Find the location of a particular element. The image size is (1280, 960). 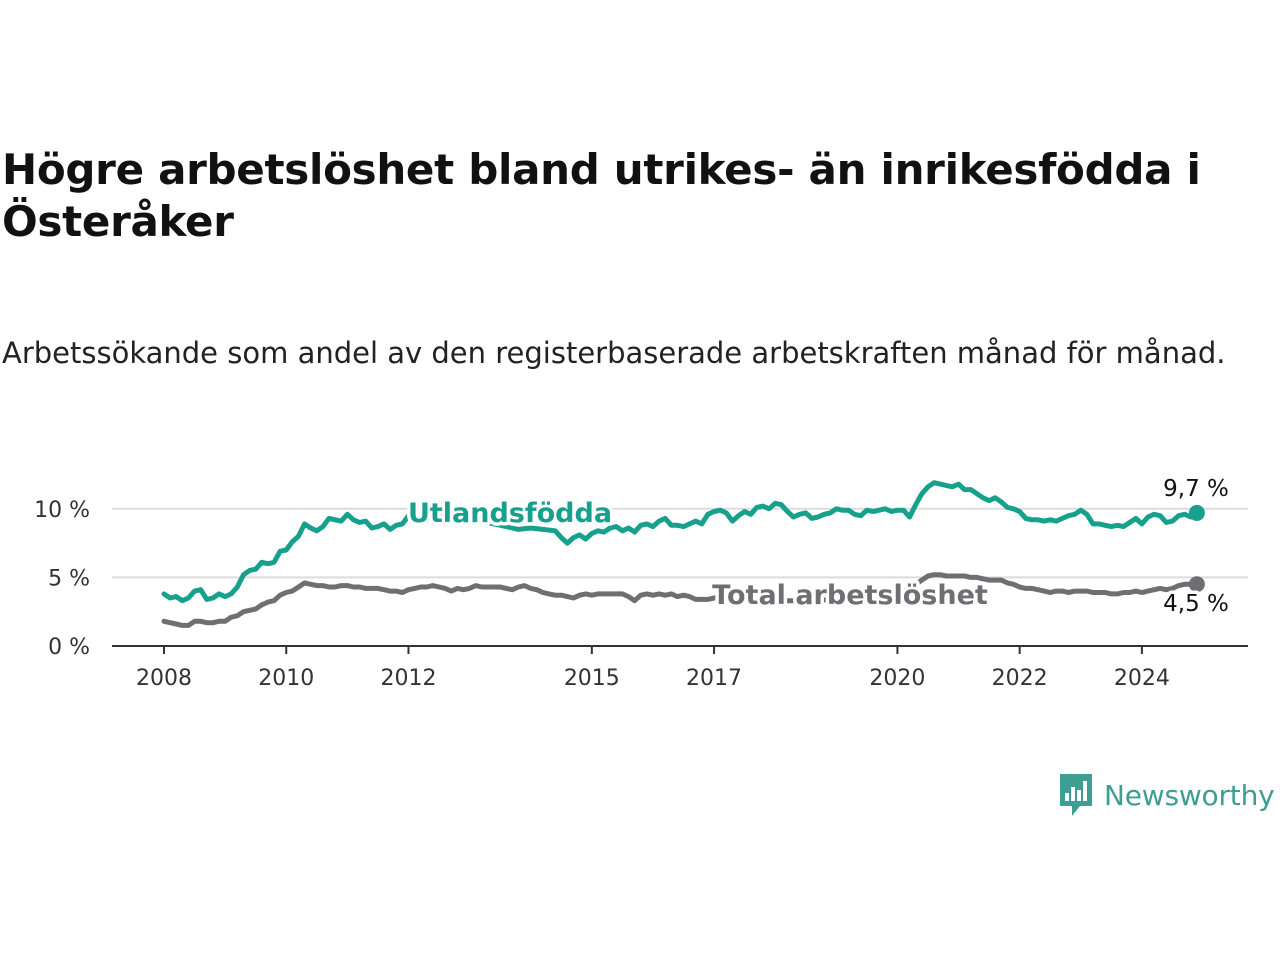

end-label-foreign-halo: 9,7 % is located at coordinates (1196, 489).